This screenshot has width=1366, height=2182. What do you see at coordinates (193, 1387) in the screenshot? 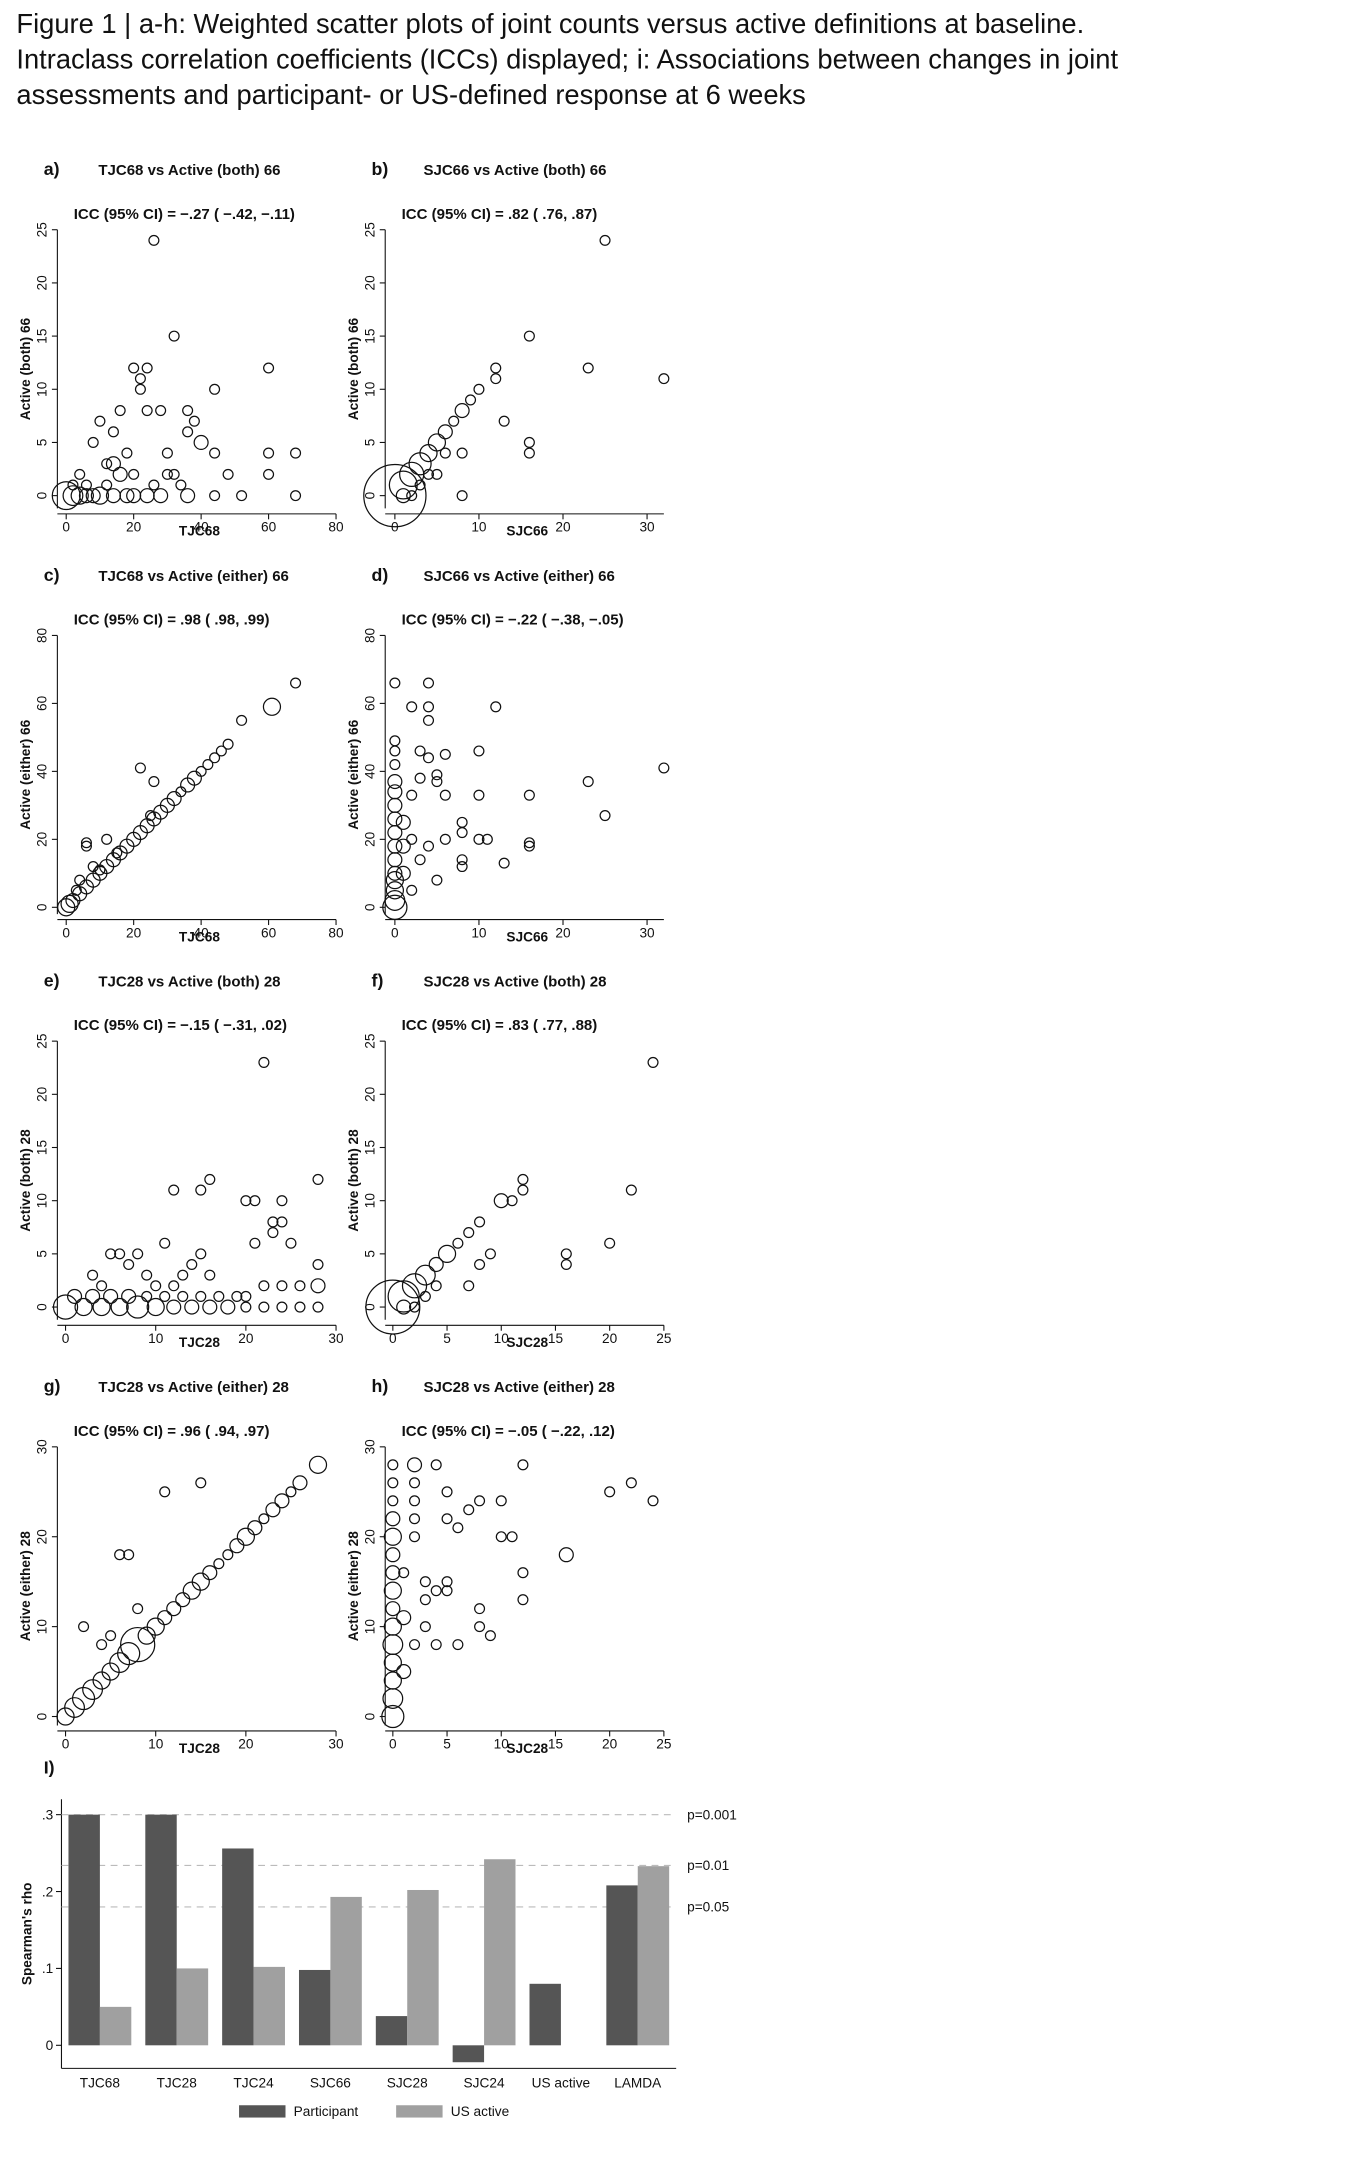
I see `panel-title: TJC28 vs Active (either) 28` at bounding box center [193, 1387].